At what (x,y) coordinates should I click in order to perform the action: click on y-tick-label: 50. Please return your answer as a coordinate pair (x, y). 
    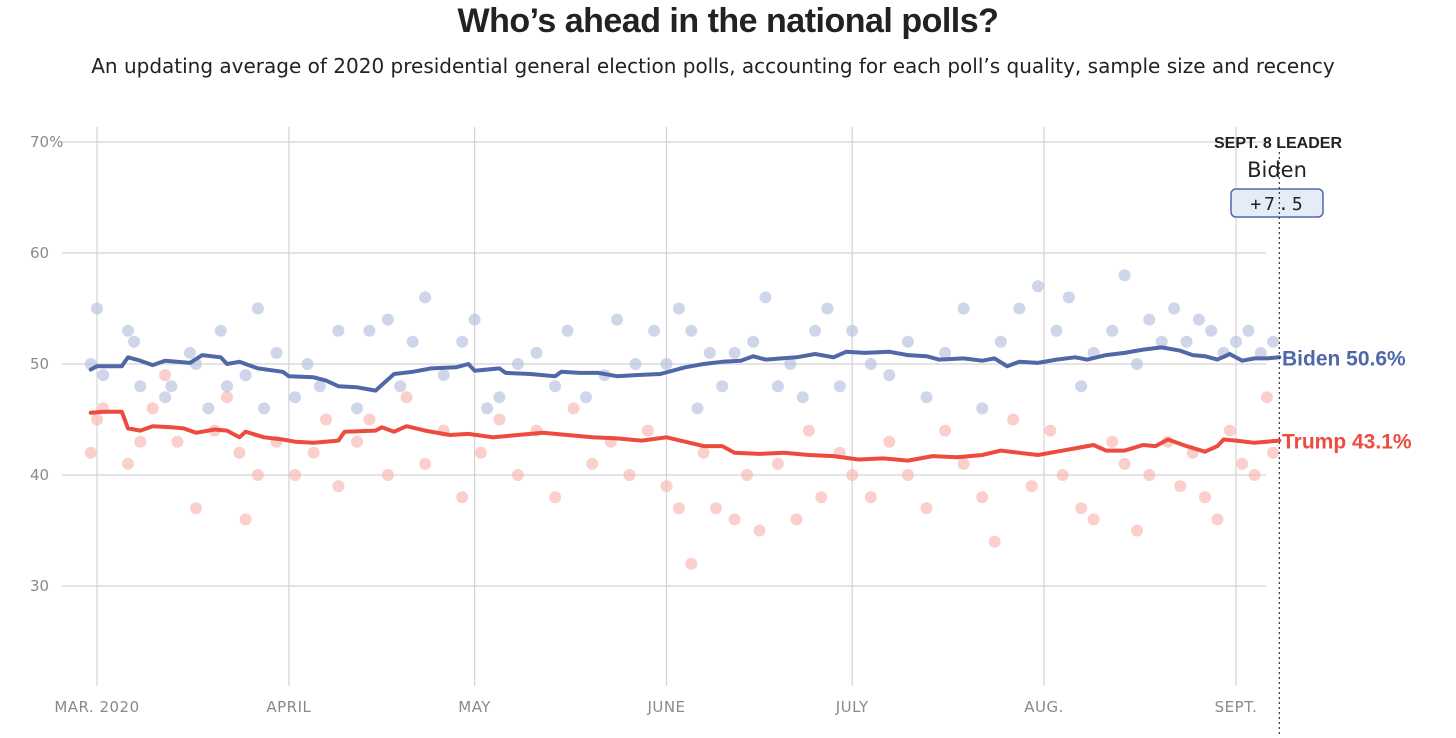
    Looking at the image, I should click on (39, 364).